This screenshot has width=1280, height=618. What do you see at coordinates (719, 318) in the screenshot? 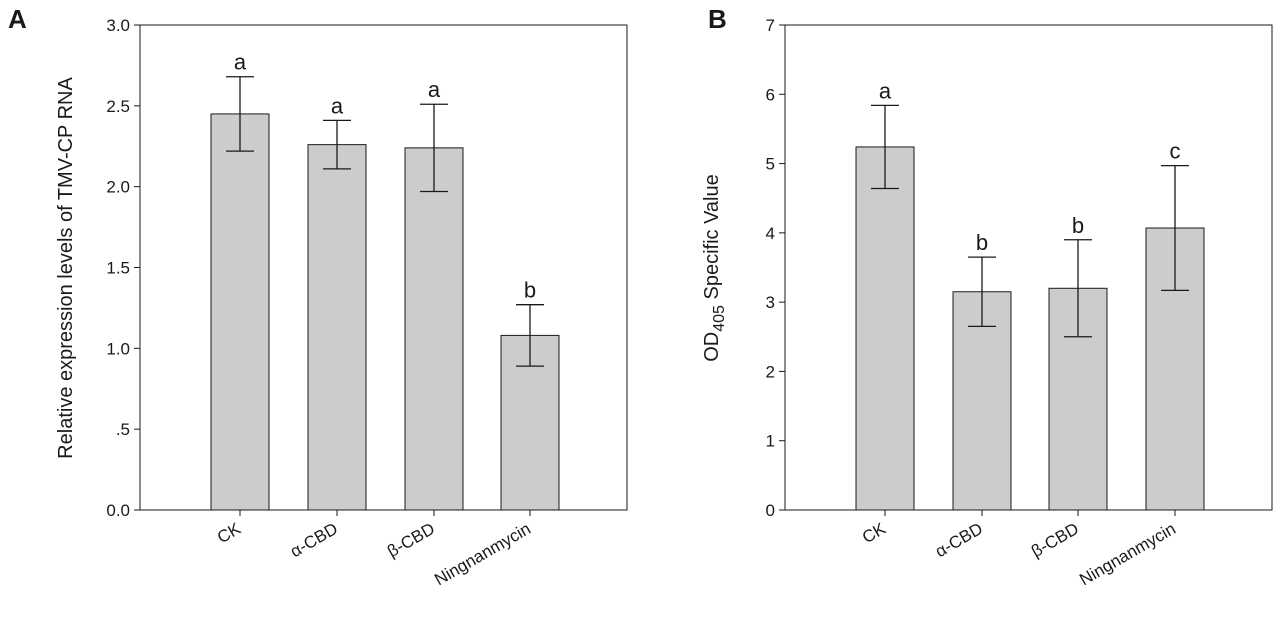
I see `panel-b-y-axis-title-subscript: 405` at bounding box center [719, 318].